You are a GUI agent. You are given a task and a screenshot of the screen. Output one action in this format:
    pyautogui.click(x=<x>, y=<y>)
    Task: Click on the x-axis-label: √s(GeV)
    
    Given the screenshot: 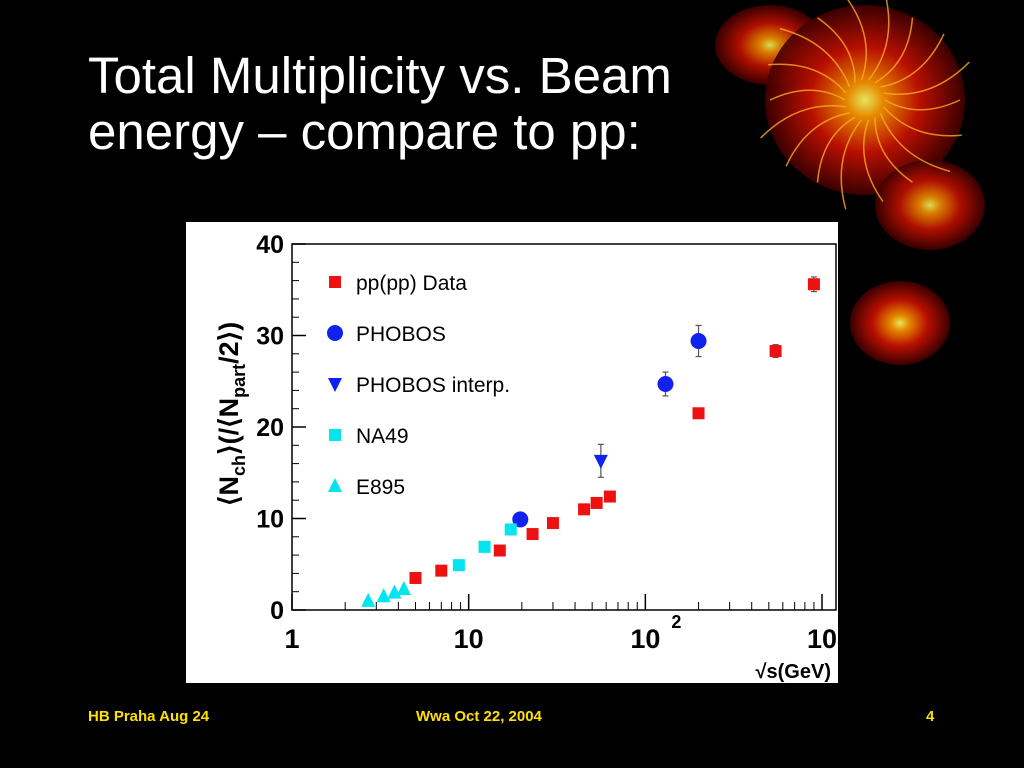 What is the action you would take?
    pyautogui.click(x=793, y=672)
    